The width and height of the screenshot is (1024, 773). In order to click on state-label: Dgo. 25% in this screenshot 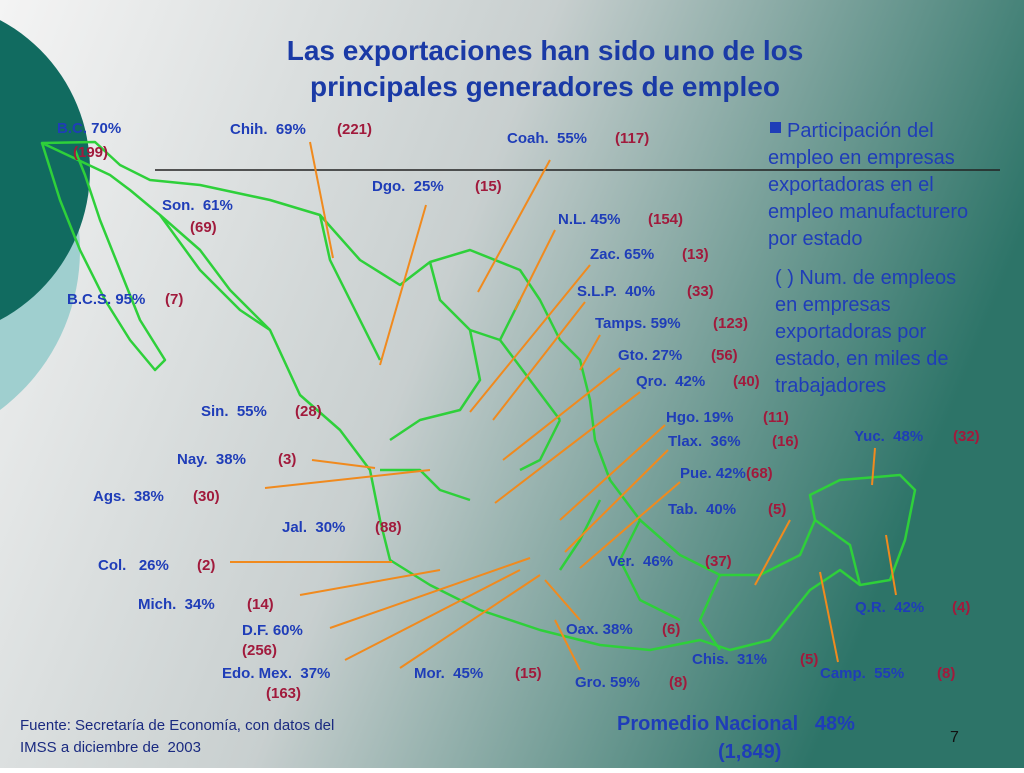, I will do `click(408, 186)`.